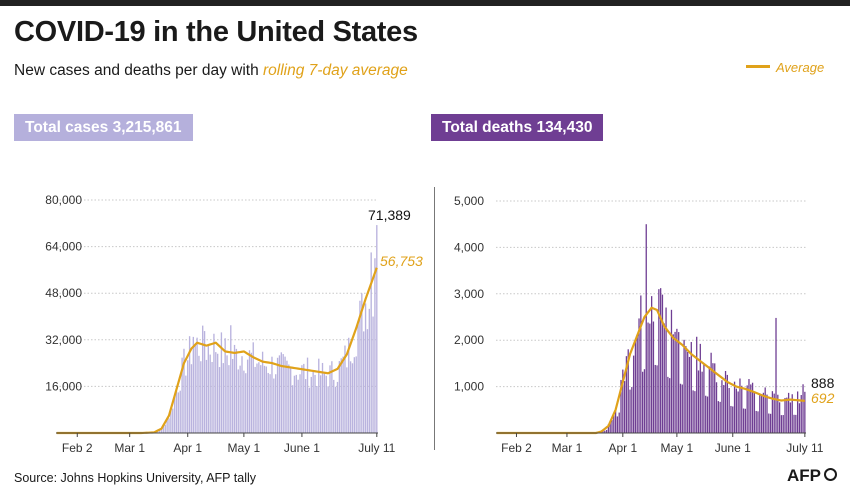 The image size is (850, 493). What do you see at coordinates (677, 448) in the screenshot?
I see `deaths-x-tick-label: May 1` at bounding box center [677, 448].